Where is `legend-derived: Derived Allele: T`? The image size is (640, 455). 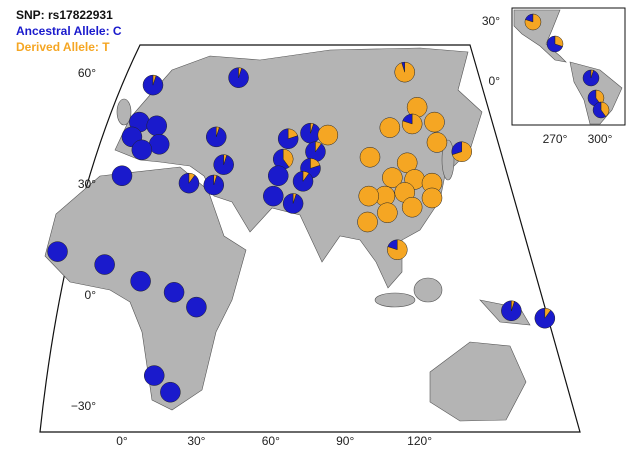
legend-derived: Derived Allele: T is located at coordinates (63, 47).